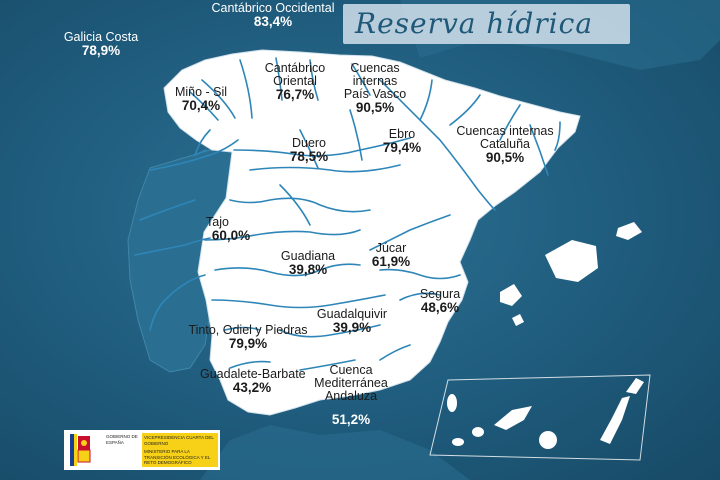  Describe the element at coordinates (375, 81) in the screenshot. I see `basin-name: Cuencas internas País Vasco` at that location.